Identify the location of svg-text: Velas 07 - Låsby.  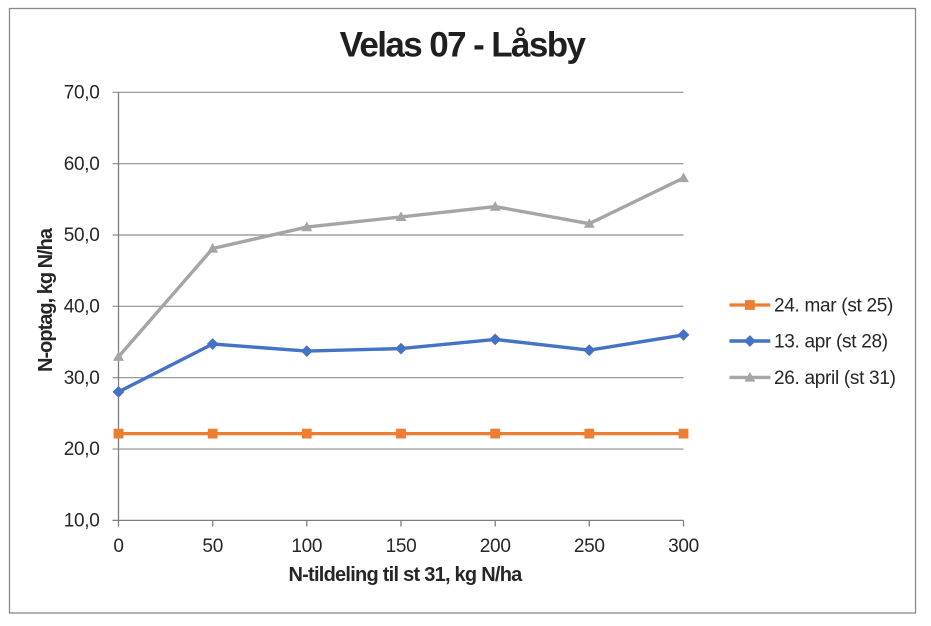
(463, 44).